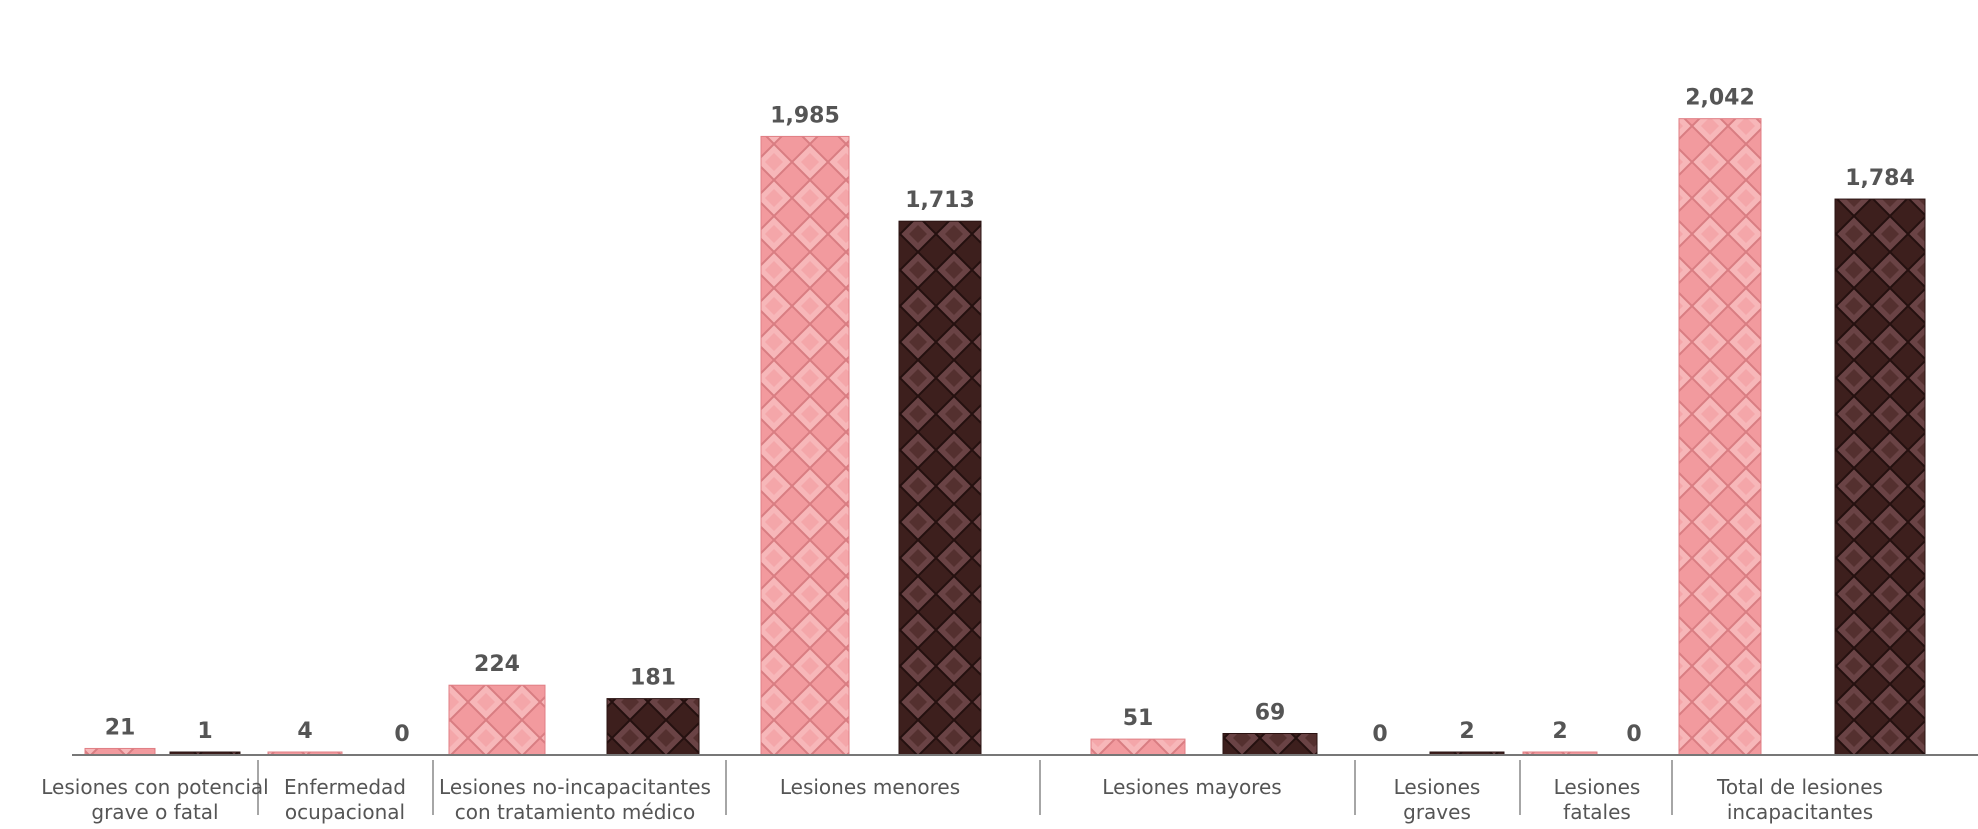 The height and width of the screenshot is (829, 1978). I want to click on data-label-pink-2: 224, so click(497, 664).